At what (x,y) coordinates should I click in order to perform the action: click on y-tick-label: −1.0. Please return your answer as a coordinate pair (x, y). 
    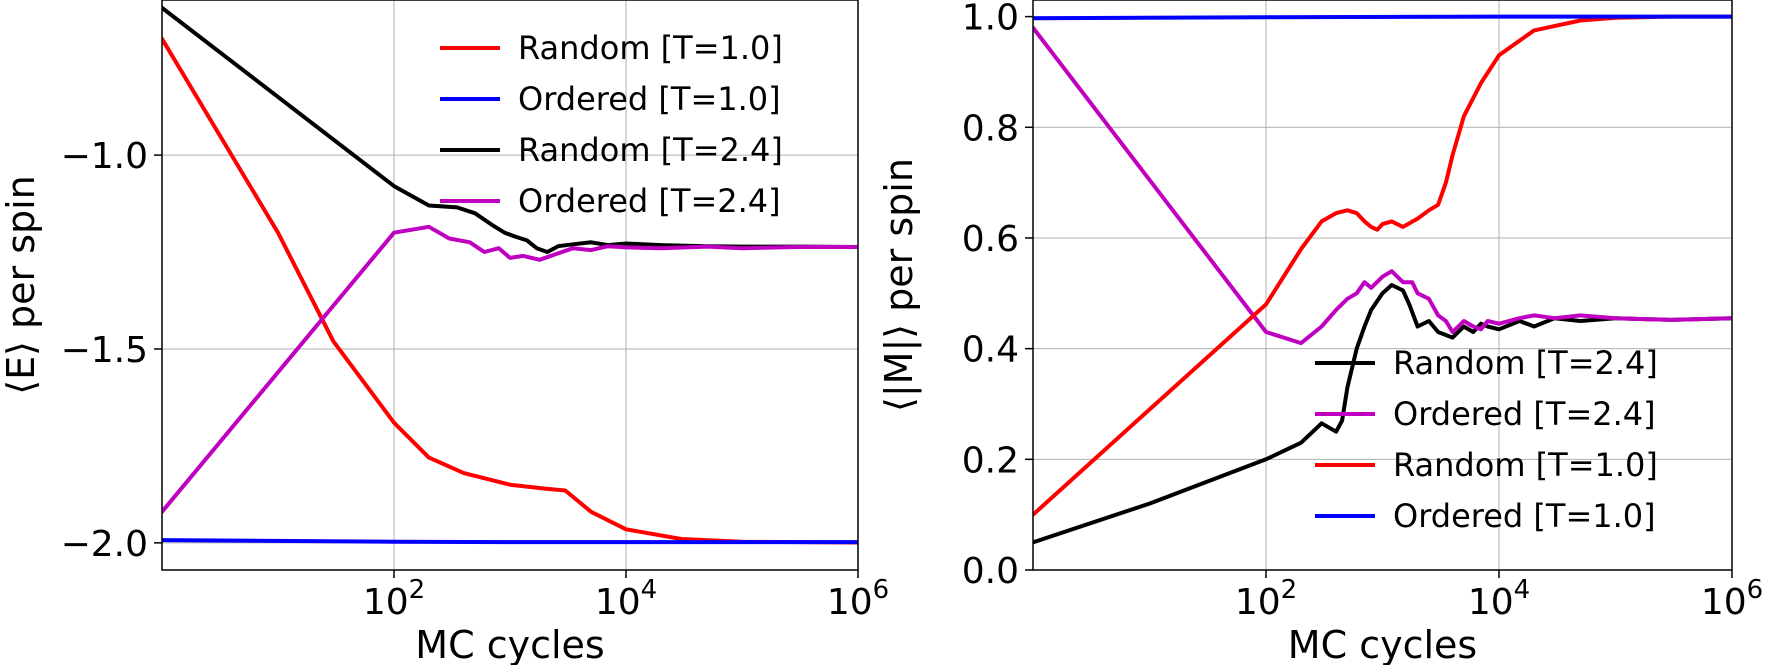
    Looking at the image, I should click on (104, 156).